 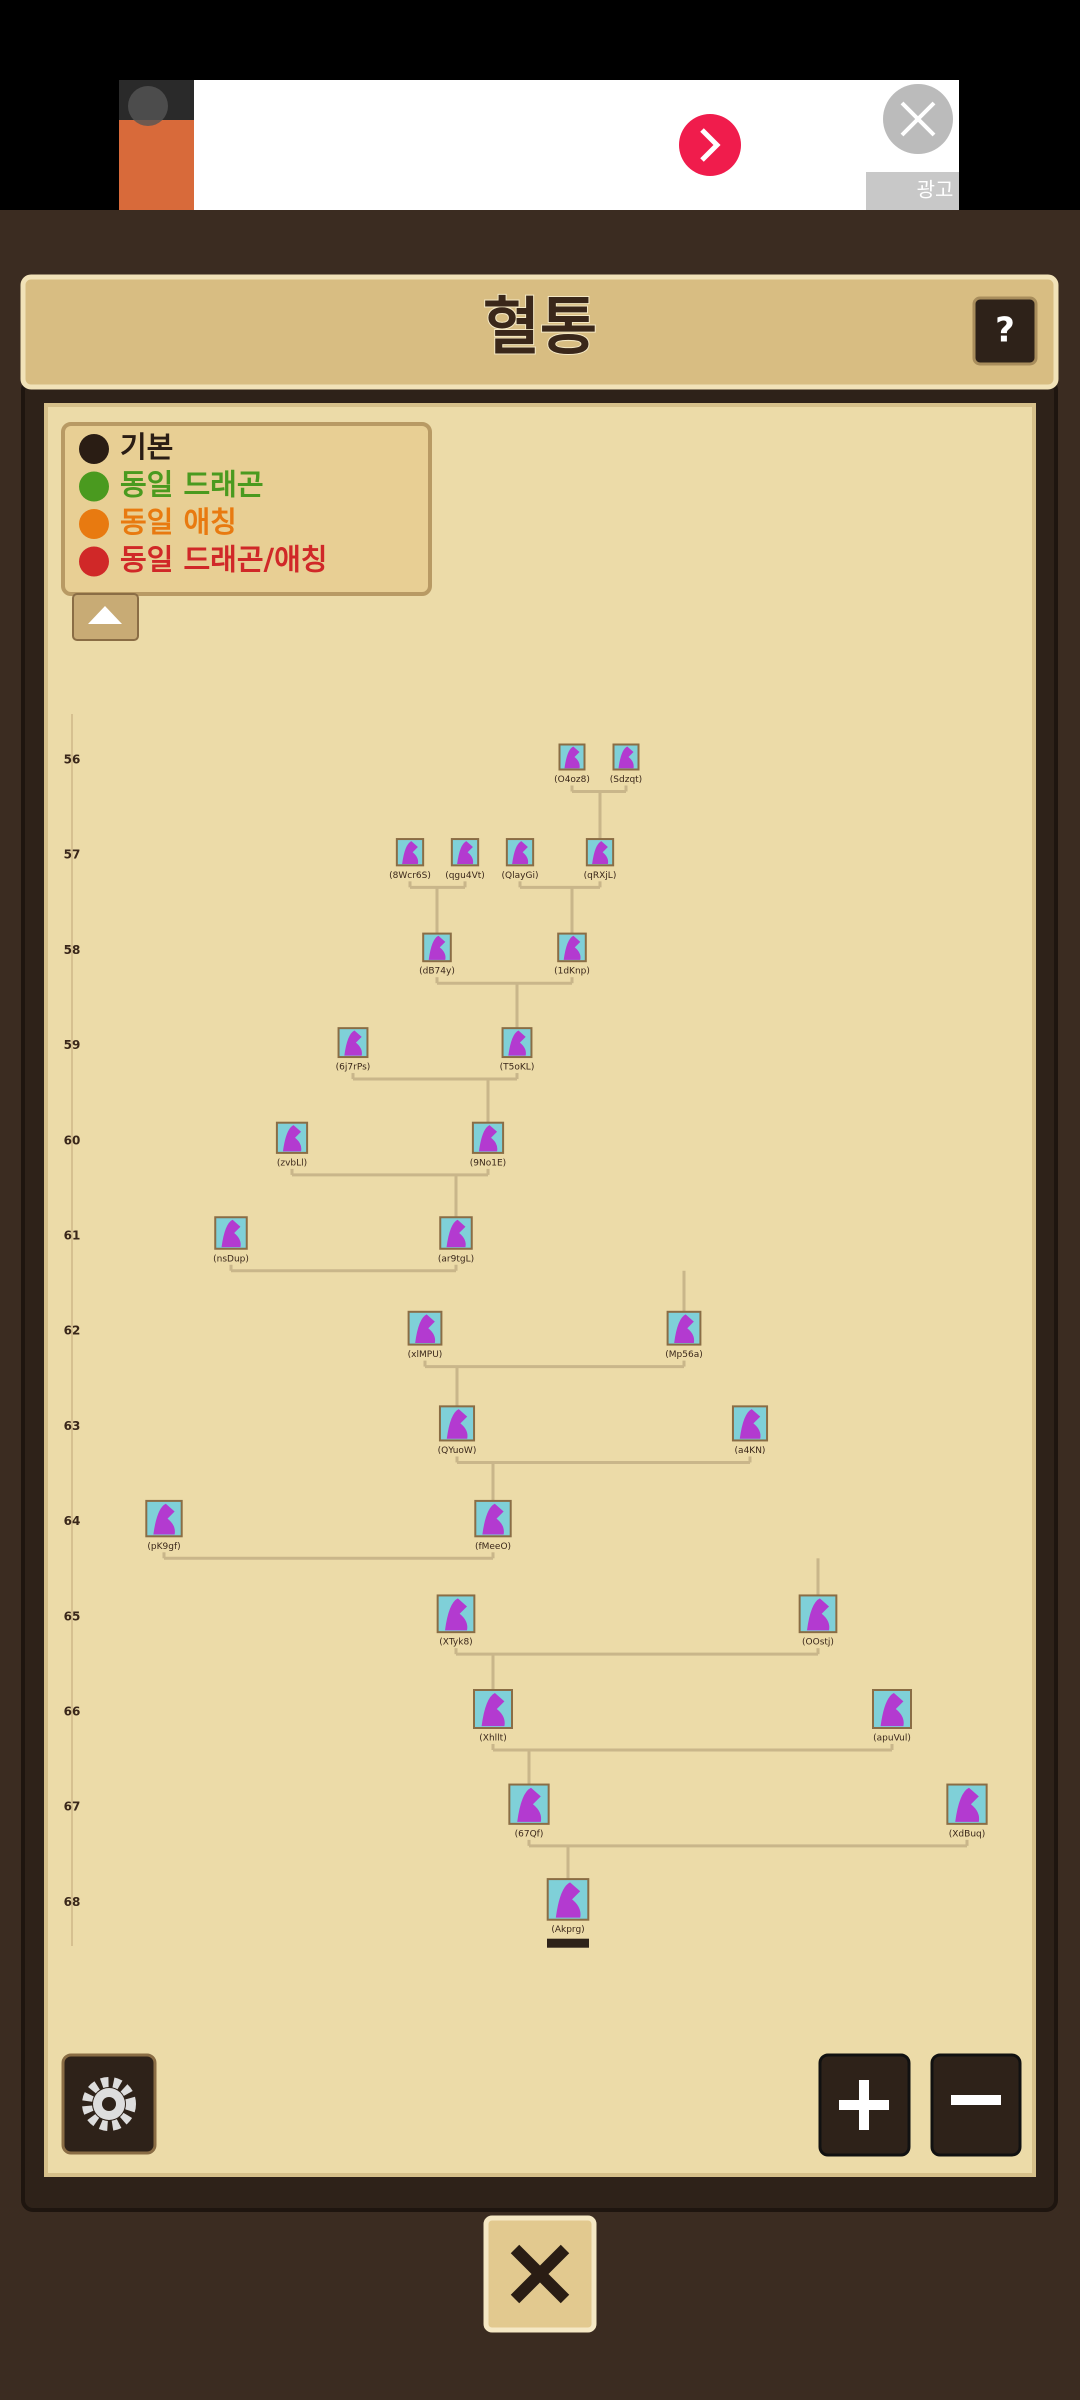 What do you see at coordinates (492, 1739) in the screenshot?
I see `dragon-label: (Xhllt)` at bounding box center [492, 1739].